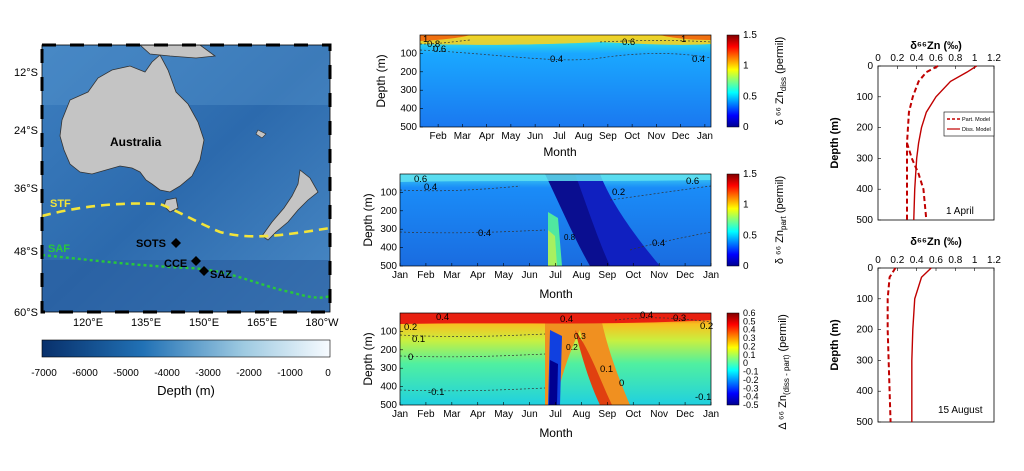  What do you see at coordinates (749, 313) in the screenshot?
I see `colorbar-tick-label: 0.6` at bounding box center [749, 313].